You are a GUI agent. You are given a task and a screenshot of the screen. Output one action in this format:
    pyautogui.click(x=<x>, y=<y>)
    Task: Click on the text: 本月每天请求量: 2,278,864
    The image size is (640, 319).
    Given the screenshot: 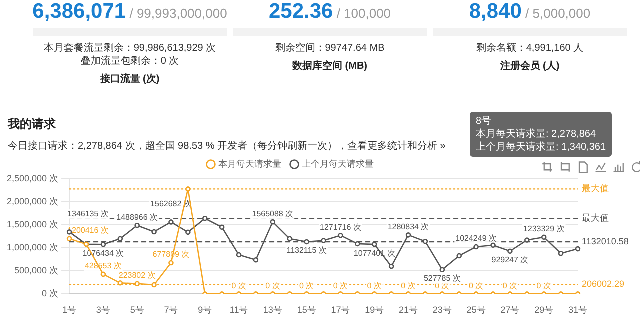 What is the action you would take?
    pyautogui.click(x=537, y=134)
    